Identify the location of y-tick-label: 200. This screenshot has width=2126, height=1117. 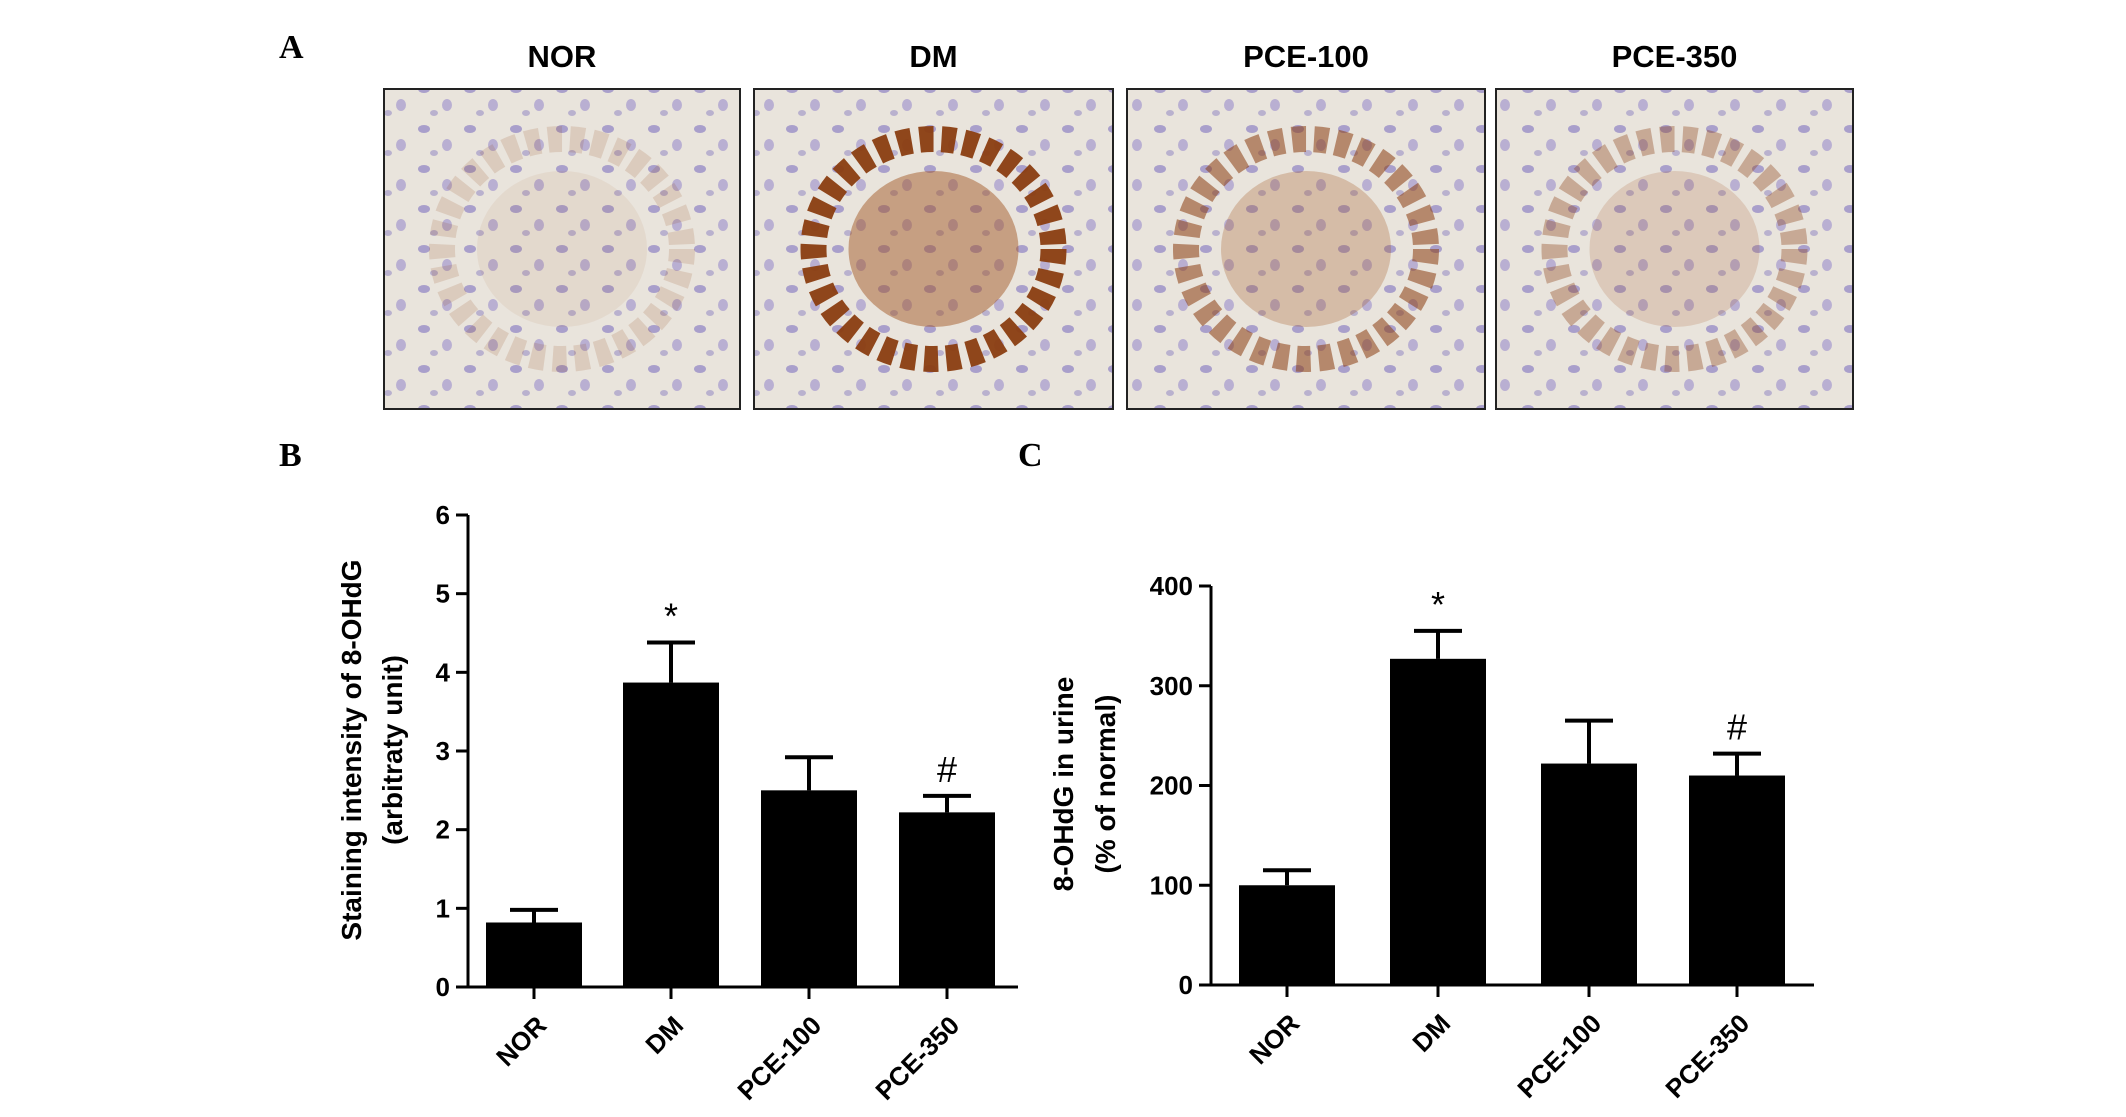
(1171, 786).